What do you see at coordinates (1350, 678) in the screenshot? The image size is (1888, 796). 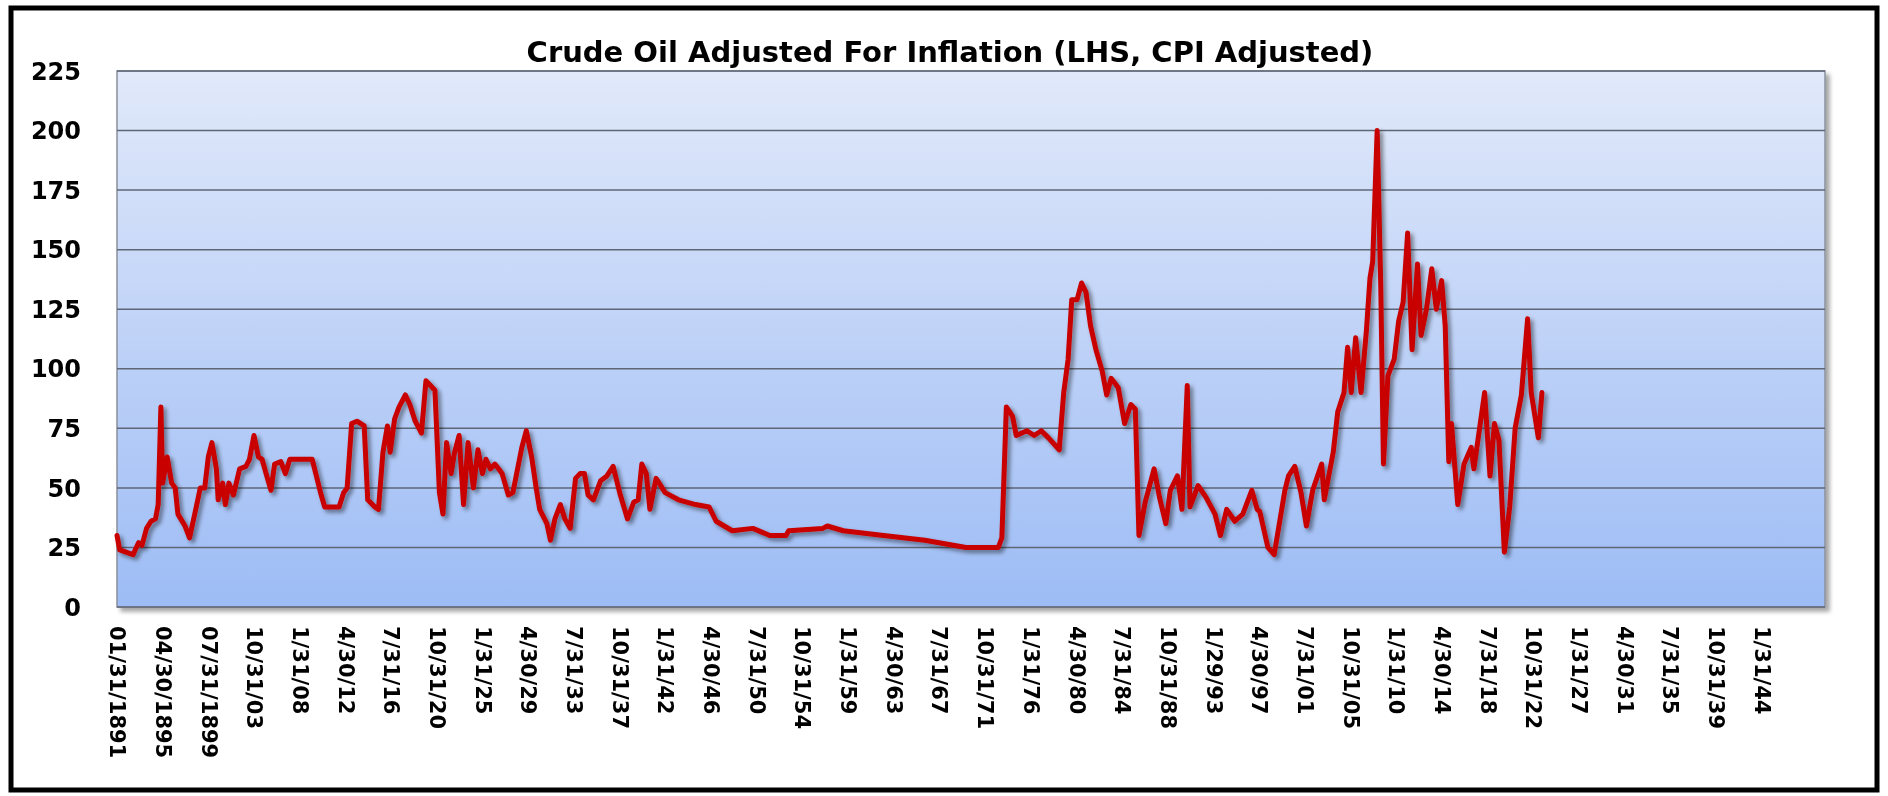 I see `x-tick-label: 10/31/05` at bounding box center [1350, 678].